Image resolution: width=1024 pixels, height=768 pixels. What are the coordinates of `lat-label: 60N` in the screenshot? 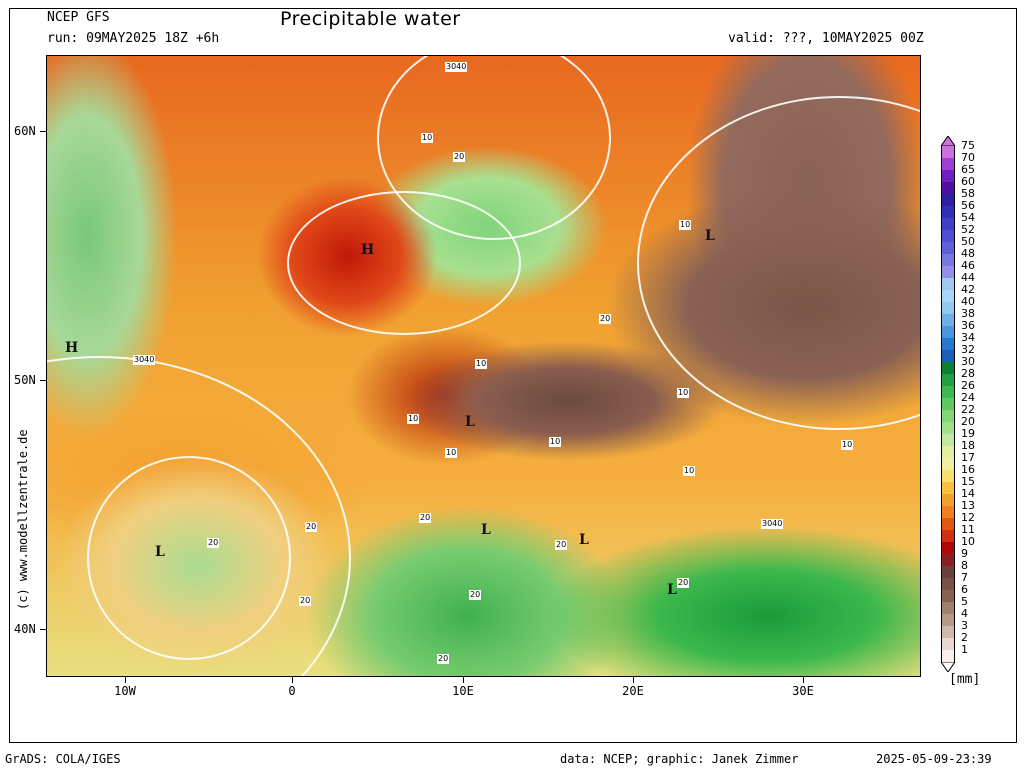 It's located at (25, 131).